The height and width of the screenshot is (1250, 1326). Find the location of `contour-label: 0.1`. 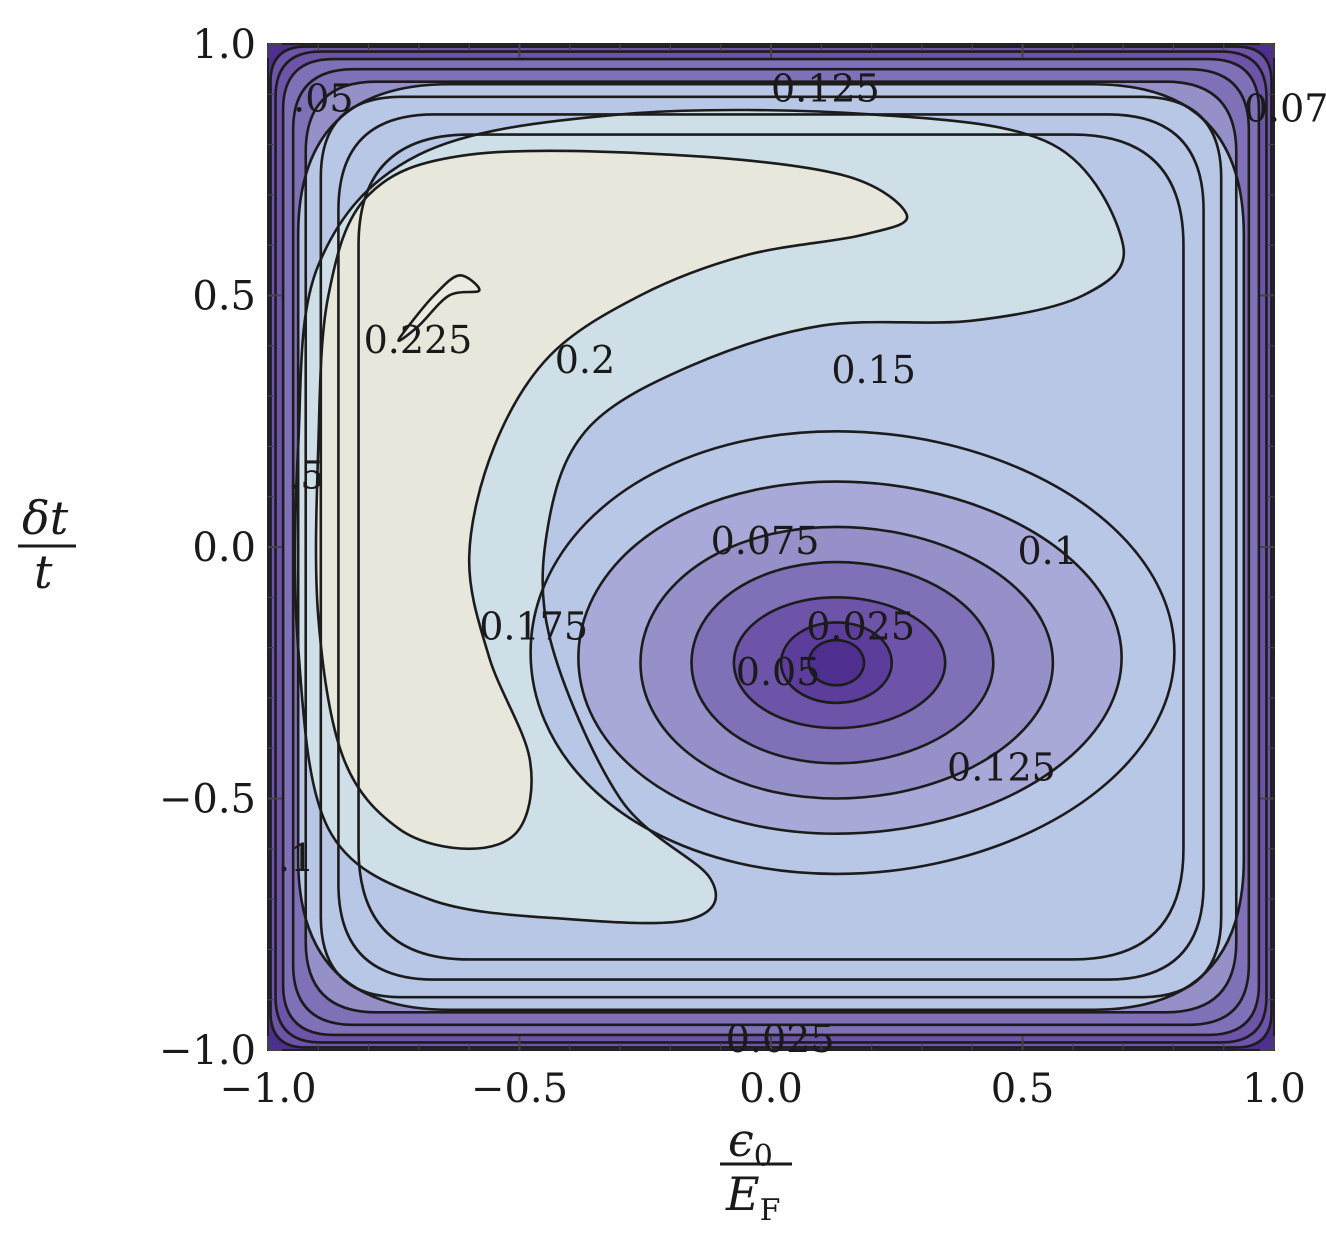

contour-label: 0.1 is located at coordinates (1047, 551).